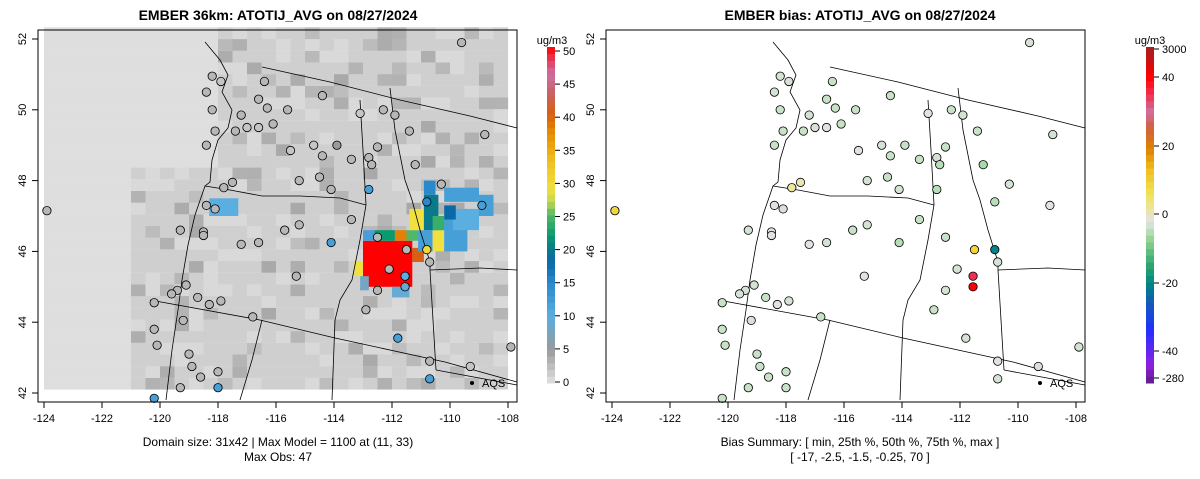  I want to click on boundary-line, so click(853, 195).